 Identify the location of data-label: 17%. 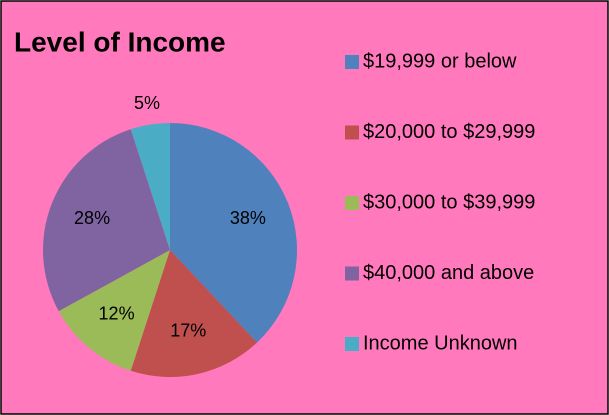
(188, 331).